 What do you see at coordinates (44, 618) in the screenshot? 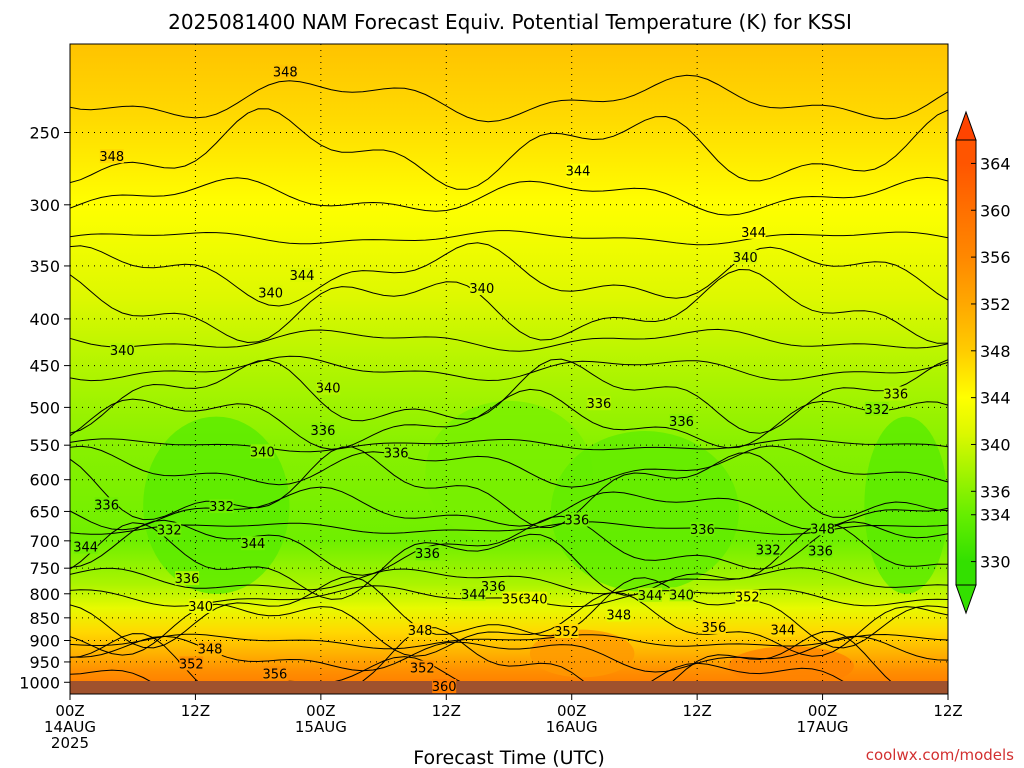
I see `y-tick-label: 850` at bounding box center [44, 618].